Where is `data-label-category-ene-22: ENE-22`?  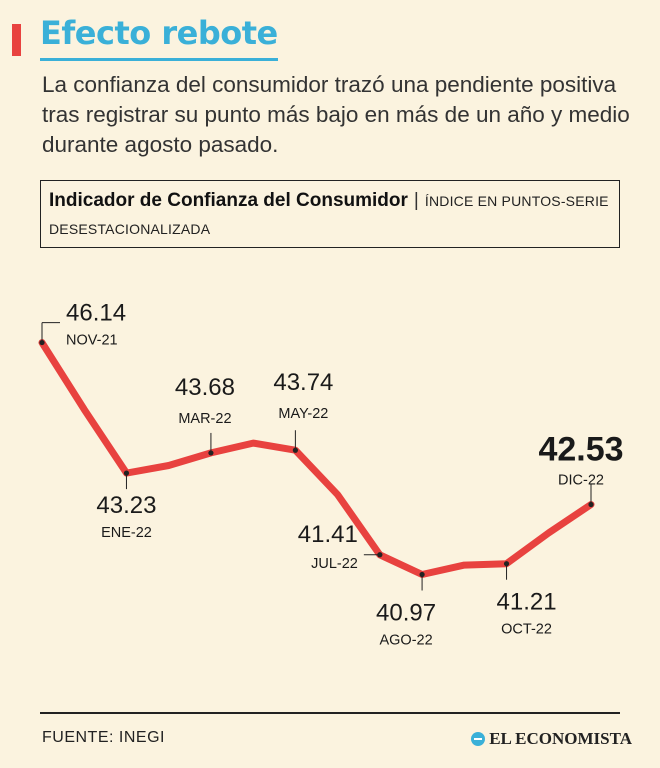 data-label-category-ene-22: ENE-22 is located at coordinates (126, 533).